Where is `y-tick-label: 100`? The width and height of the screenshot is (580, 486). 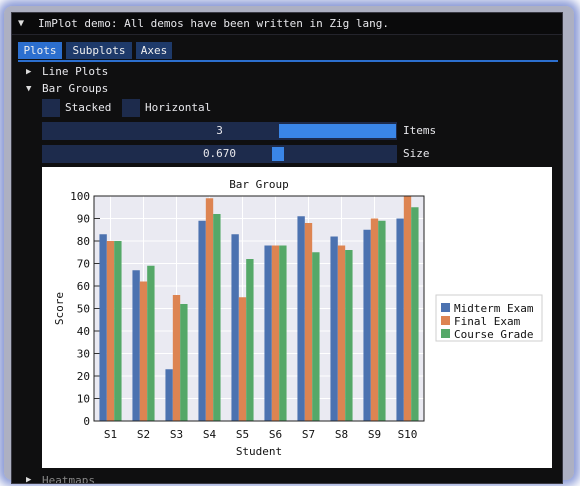
y-tick-label: 100 is located at coordinates (80, 196).